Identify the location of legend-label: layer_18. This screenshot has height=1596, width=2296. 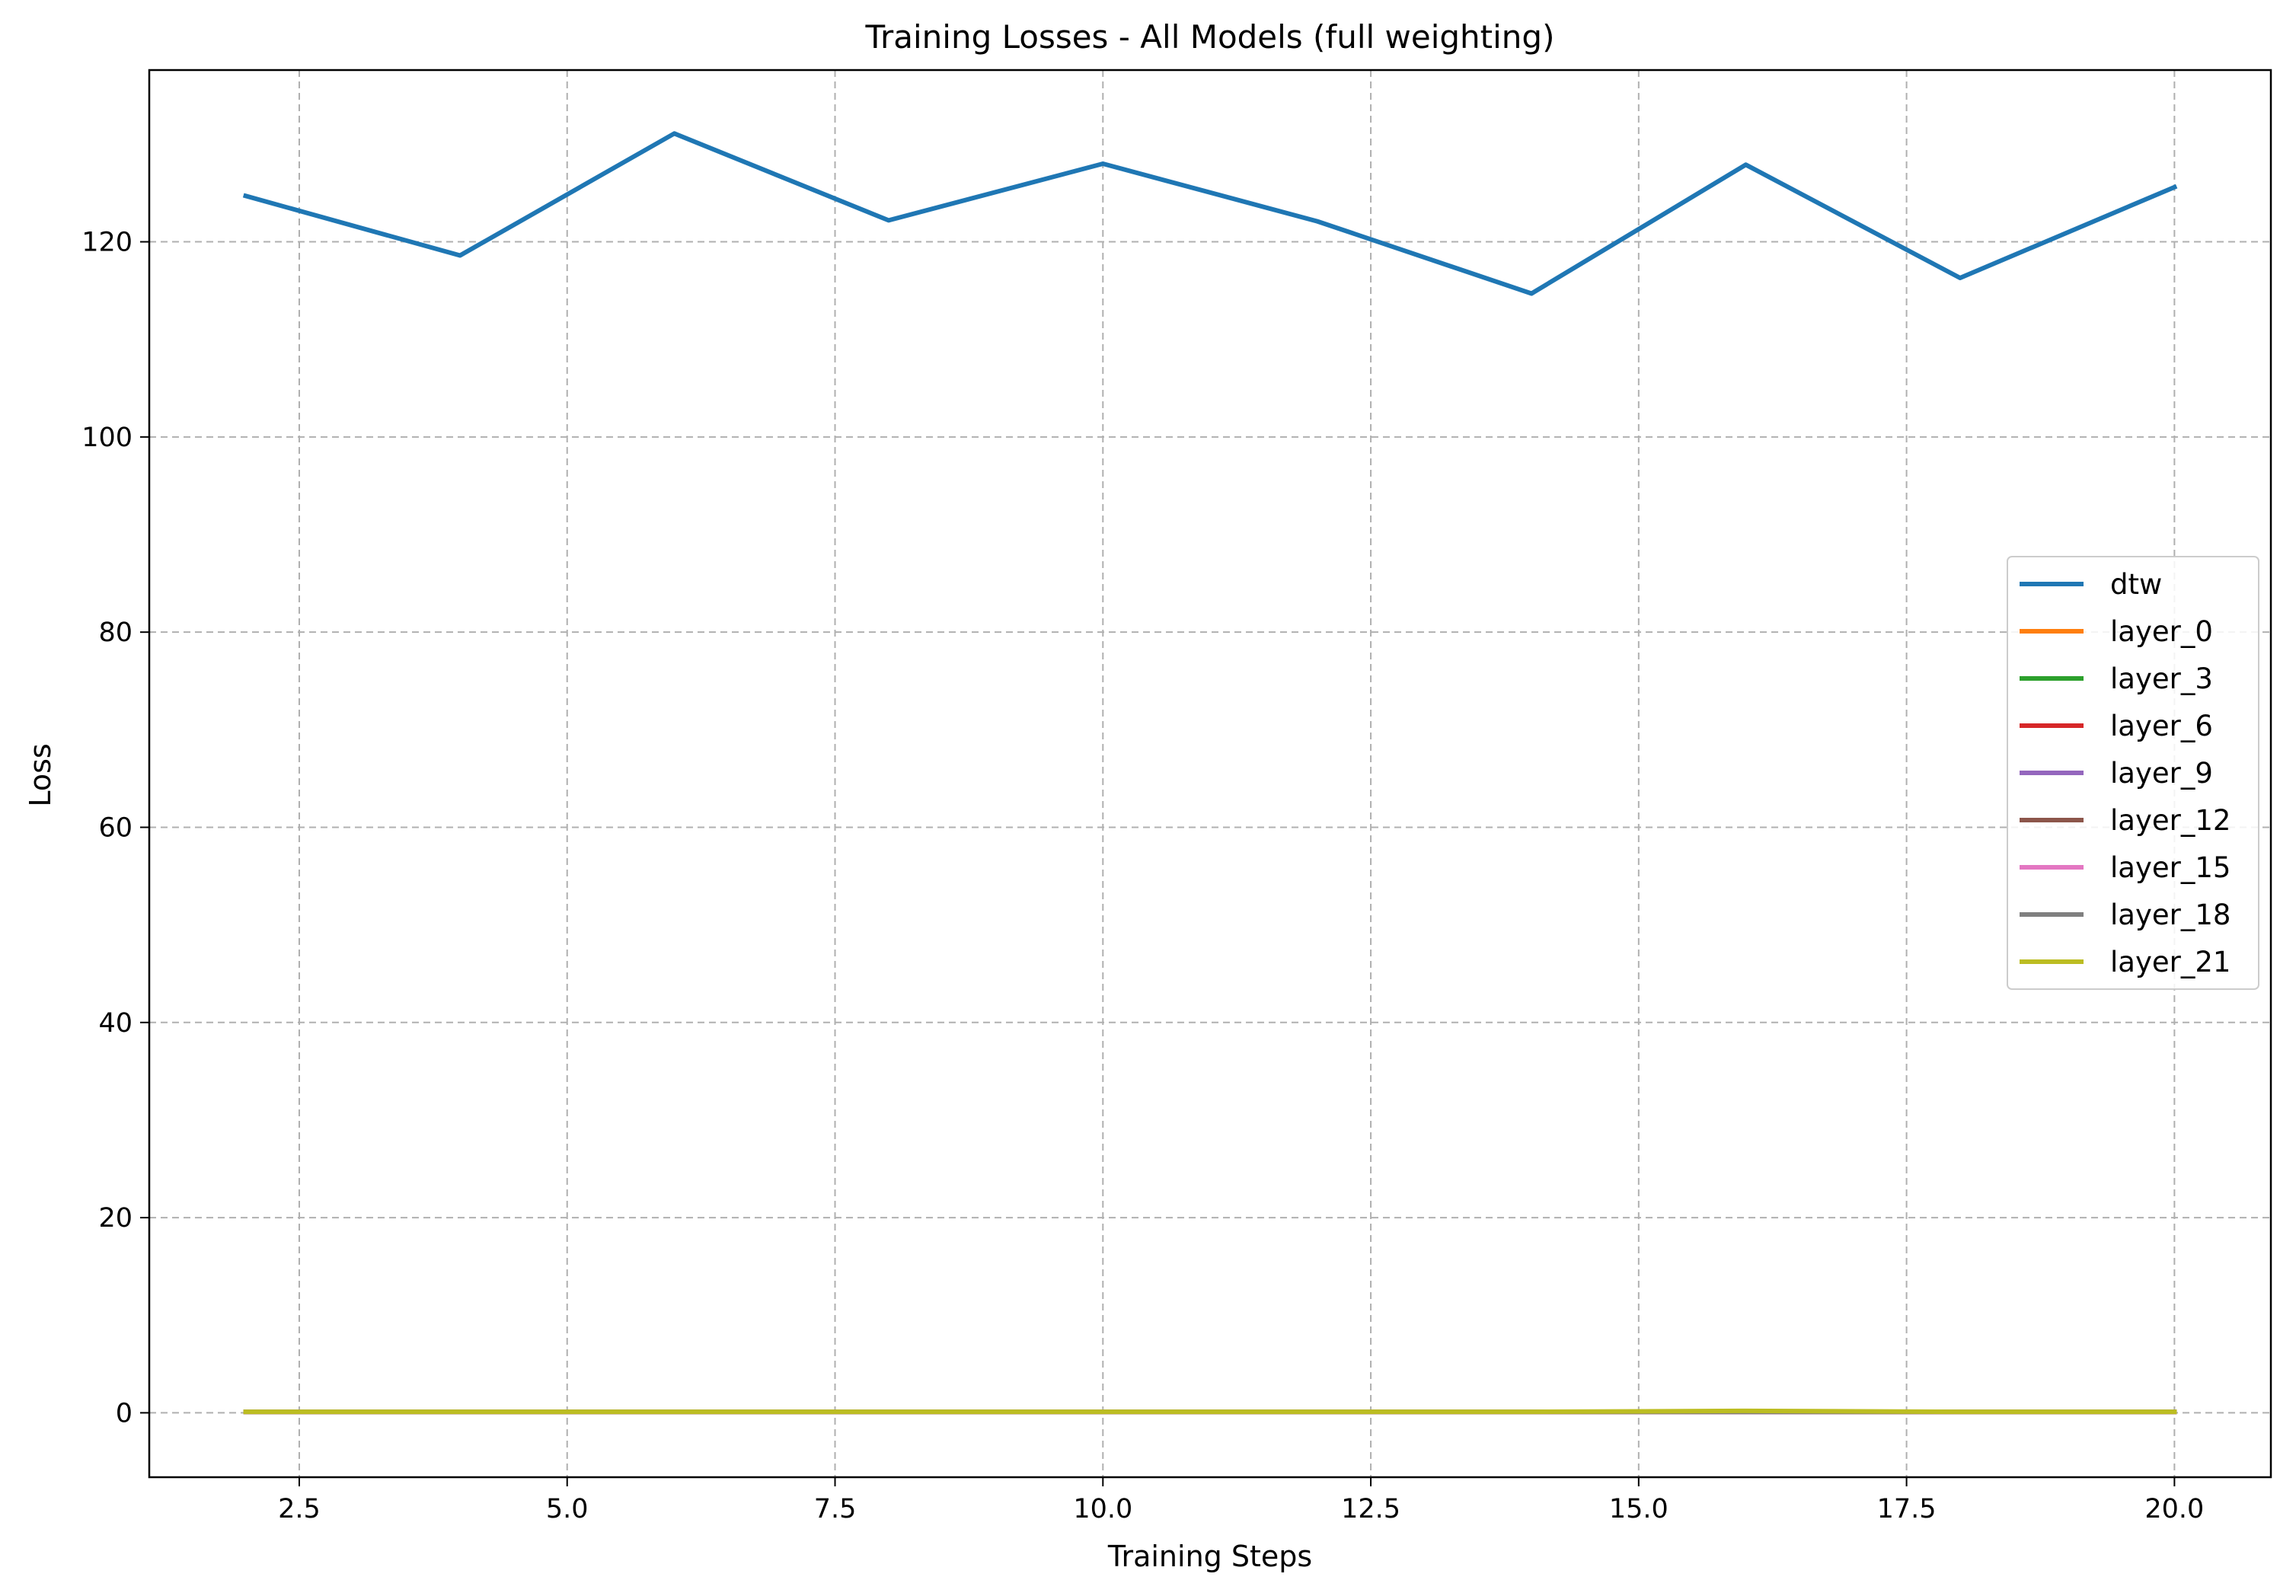
(2170, 915).